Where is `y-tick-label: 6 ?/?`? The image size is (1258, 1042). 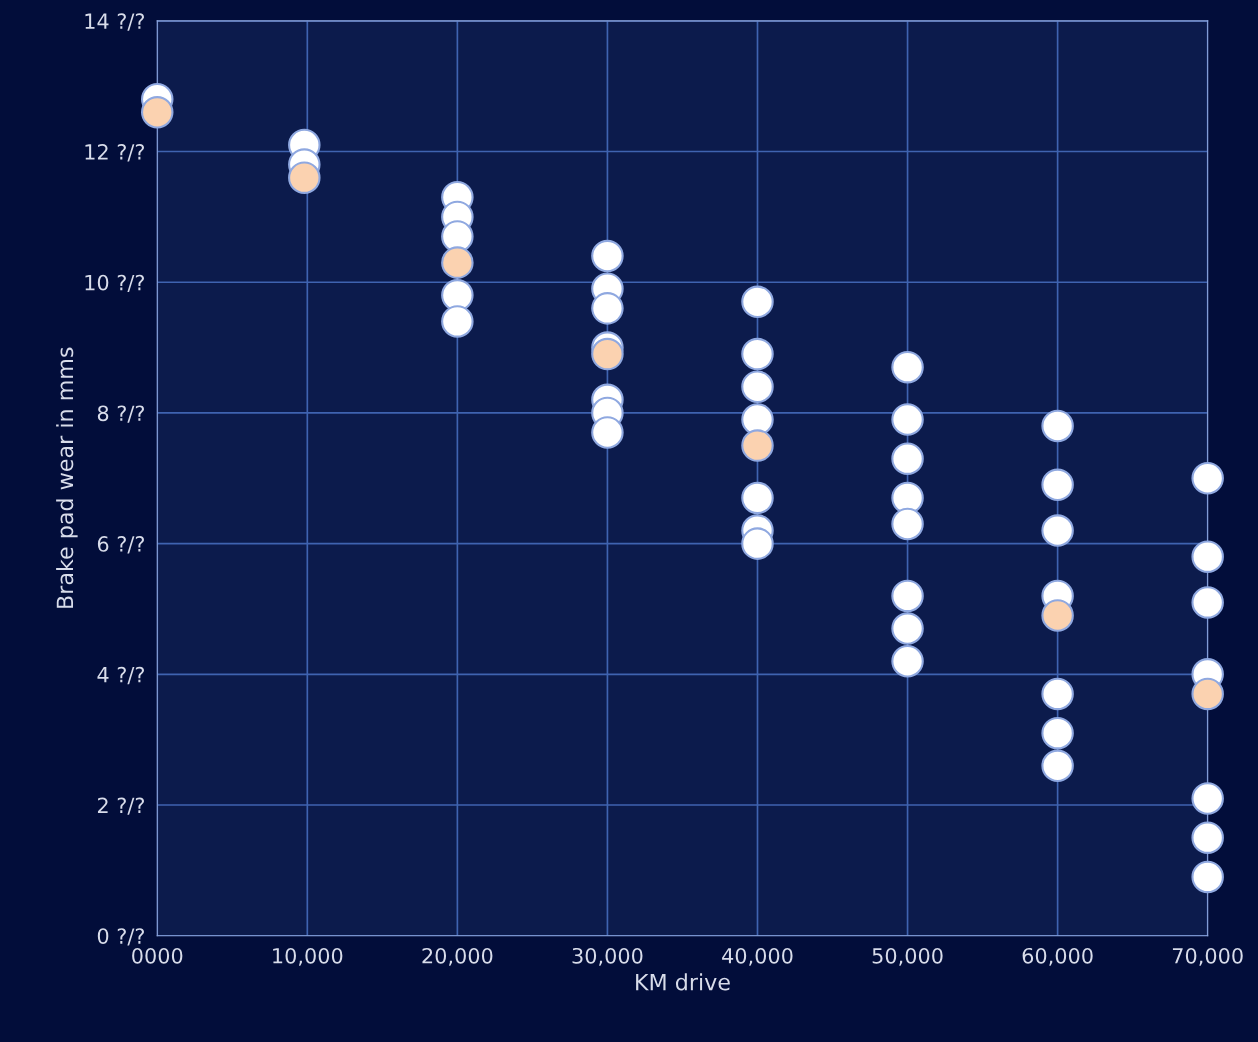
y-tick-label: 6 ?/? is located at coordinates (120, 545).